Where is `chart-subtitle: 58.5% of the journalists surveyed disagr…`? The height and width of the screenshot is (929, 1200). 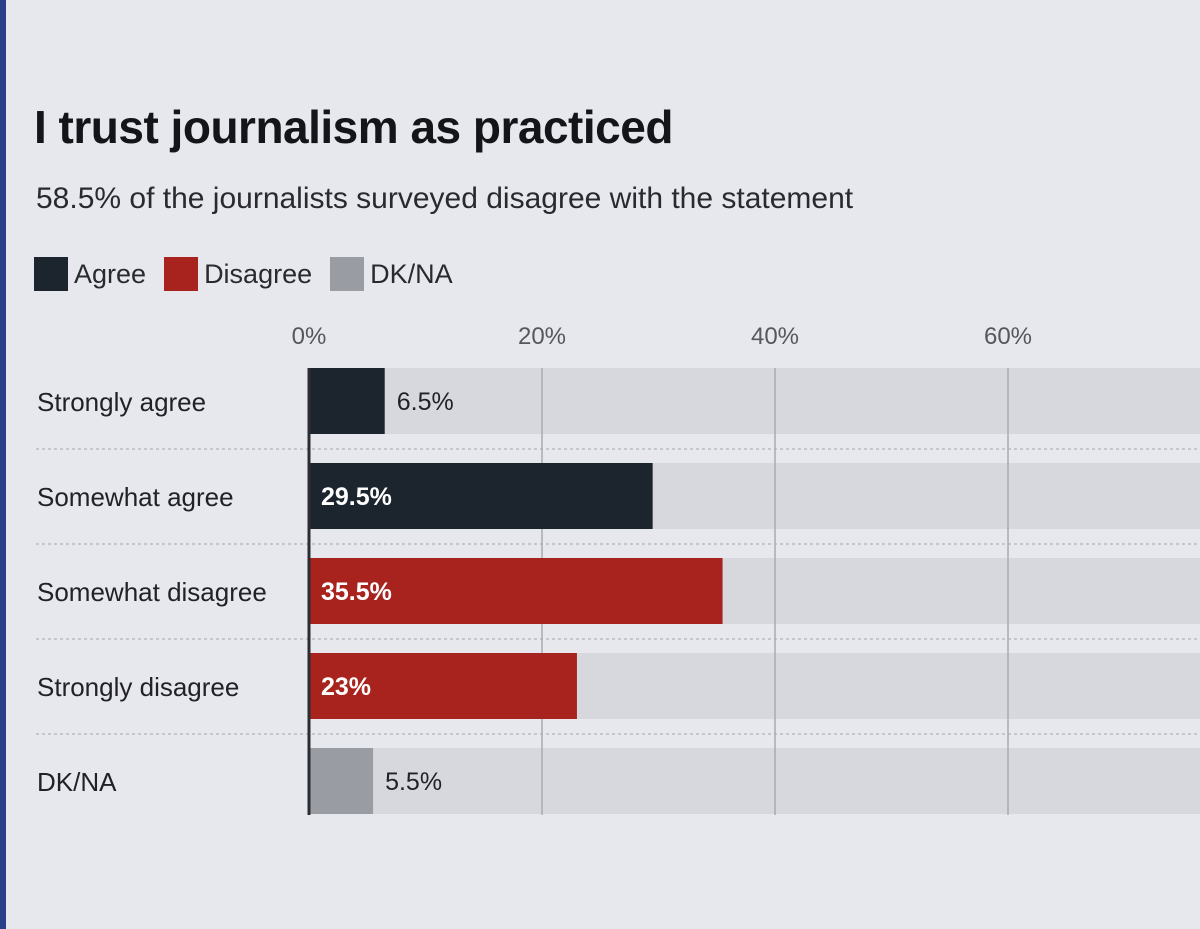 chart-subtitle: 58.5% of the journalists surveyed disagr… is located at coordinates (445, 198).